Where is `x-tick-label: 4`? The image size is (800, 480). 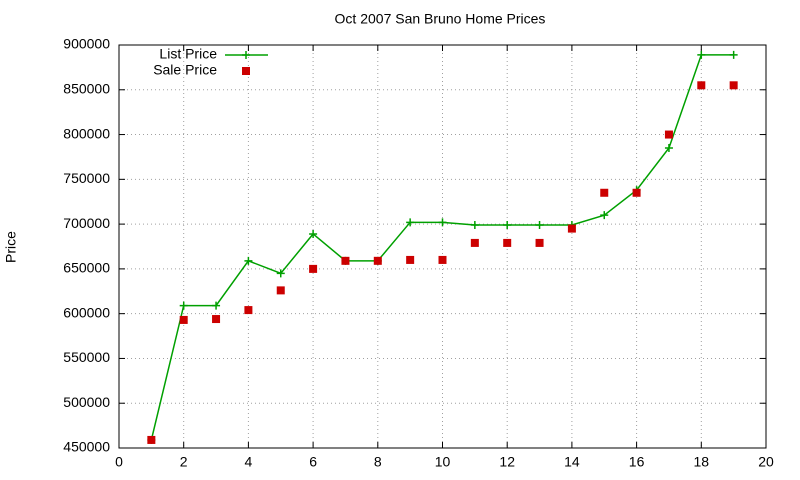
x-tick-label: 4 is located at coordinates (249, 462).